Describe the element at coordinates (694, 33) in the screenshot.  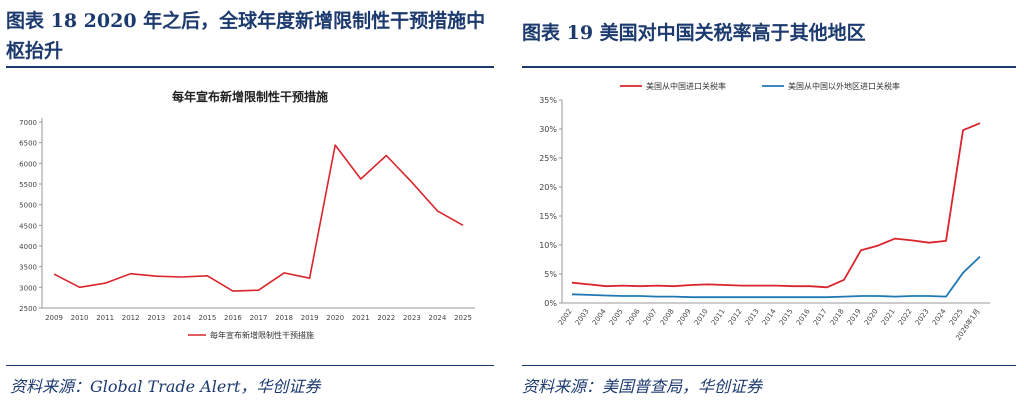
I see `figure-title: 图表 19 美国对中国关税率高于其他地区` at that location.